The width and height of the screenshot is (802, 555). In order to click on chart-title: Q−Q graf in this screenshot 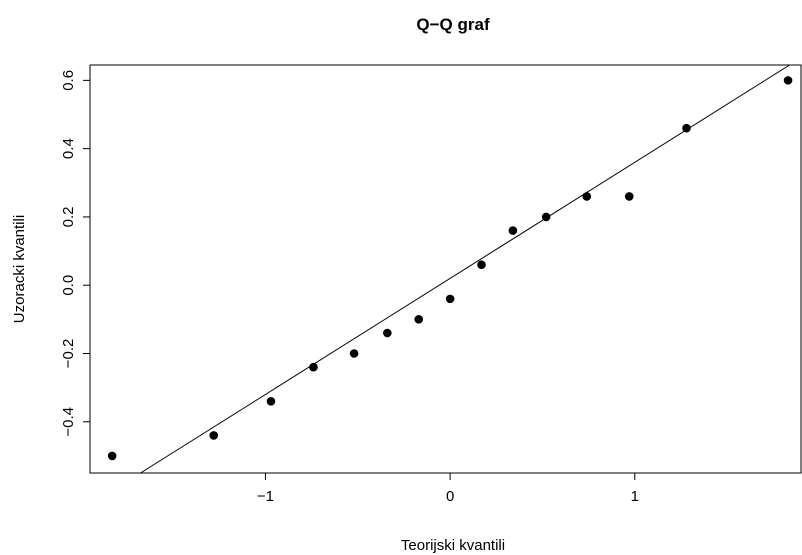, I will do `click(453, 24)`.